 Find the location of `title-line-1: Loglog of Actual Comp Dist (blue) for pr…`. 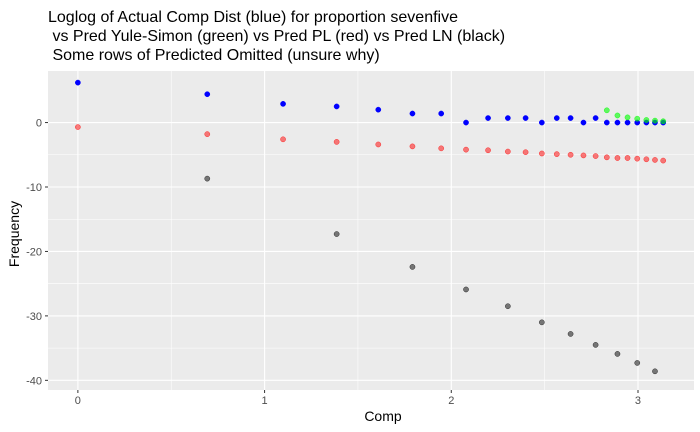

title-line-1: Loglog of Actual Comp Dist (blue) for pr… is located at coordinates (253, 17).